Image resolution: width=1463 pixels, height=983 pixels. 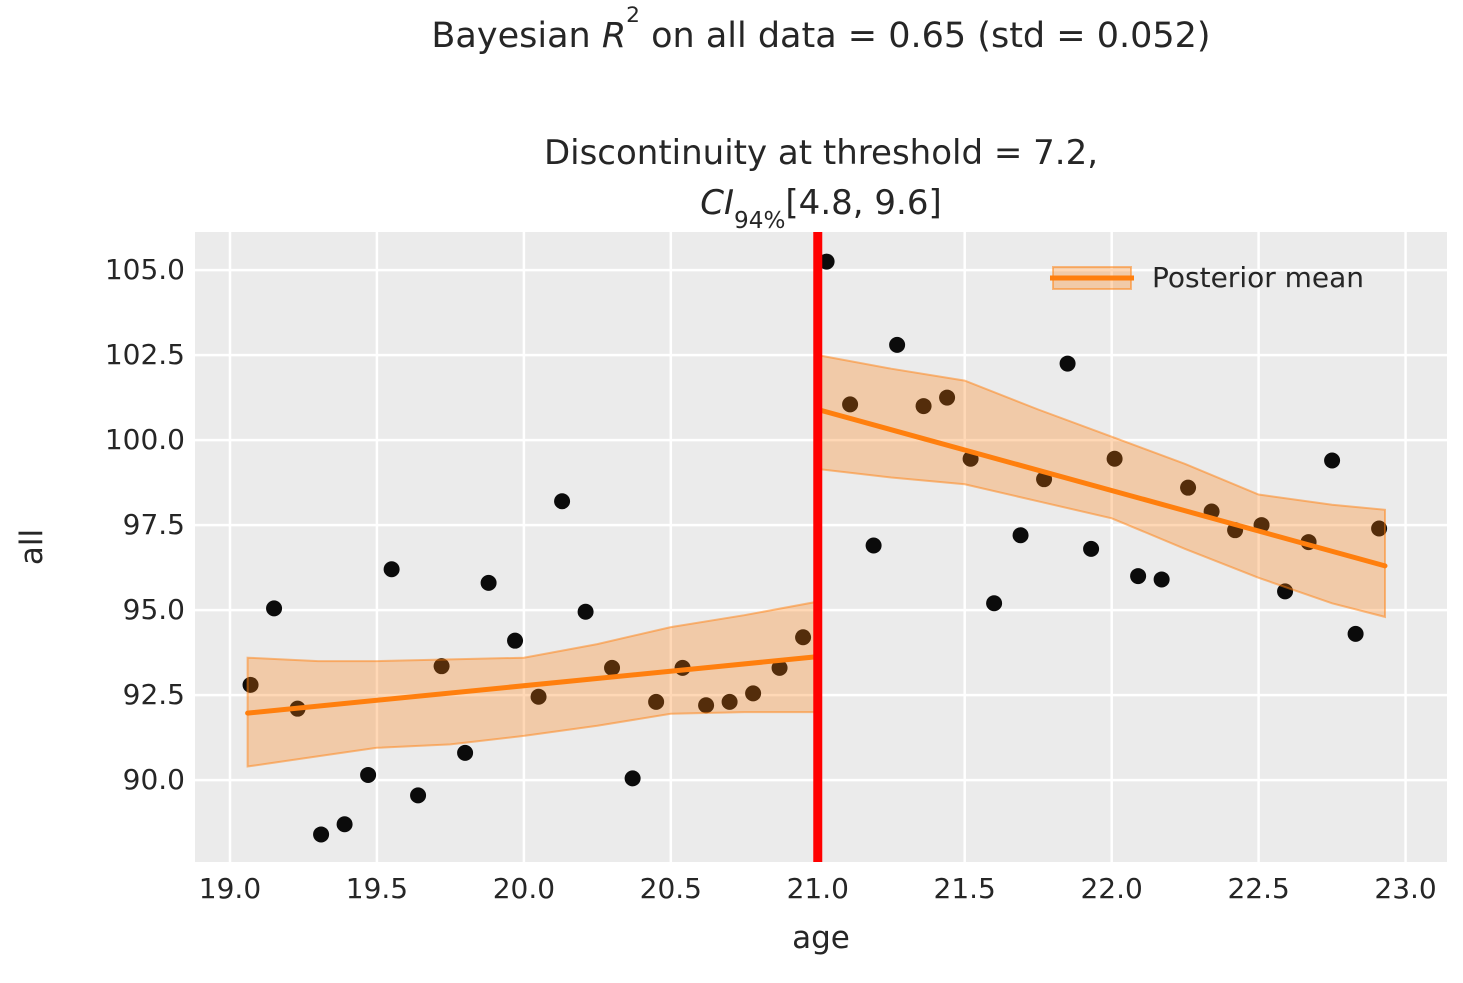 I want to click on posterior-mean-line-left, so click(x=533, y=685).